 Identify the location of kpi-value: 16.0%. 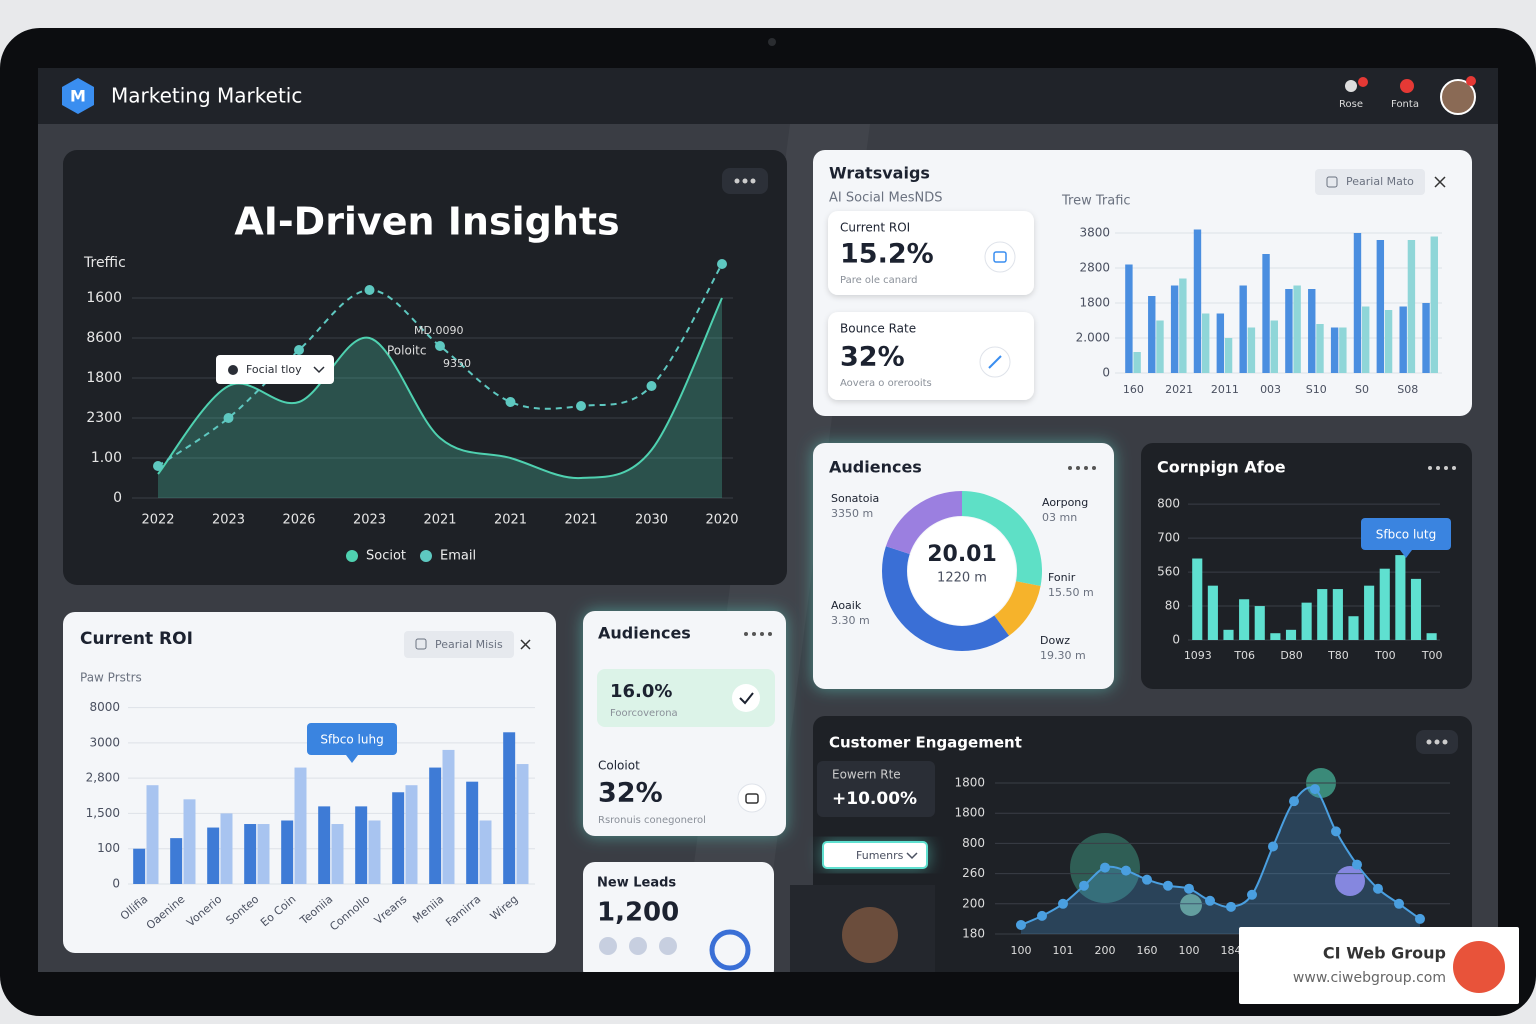
(641, 691).